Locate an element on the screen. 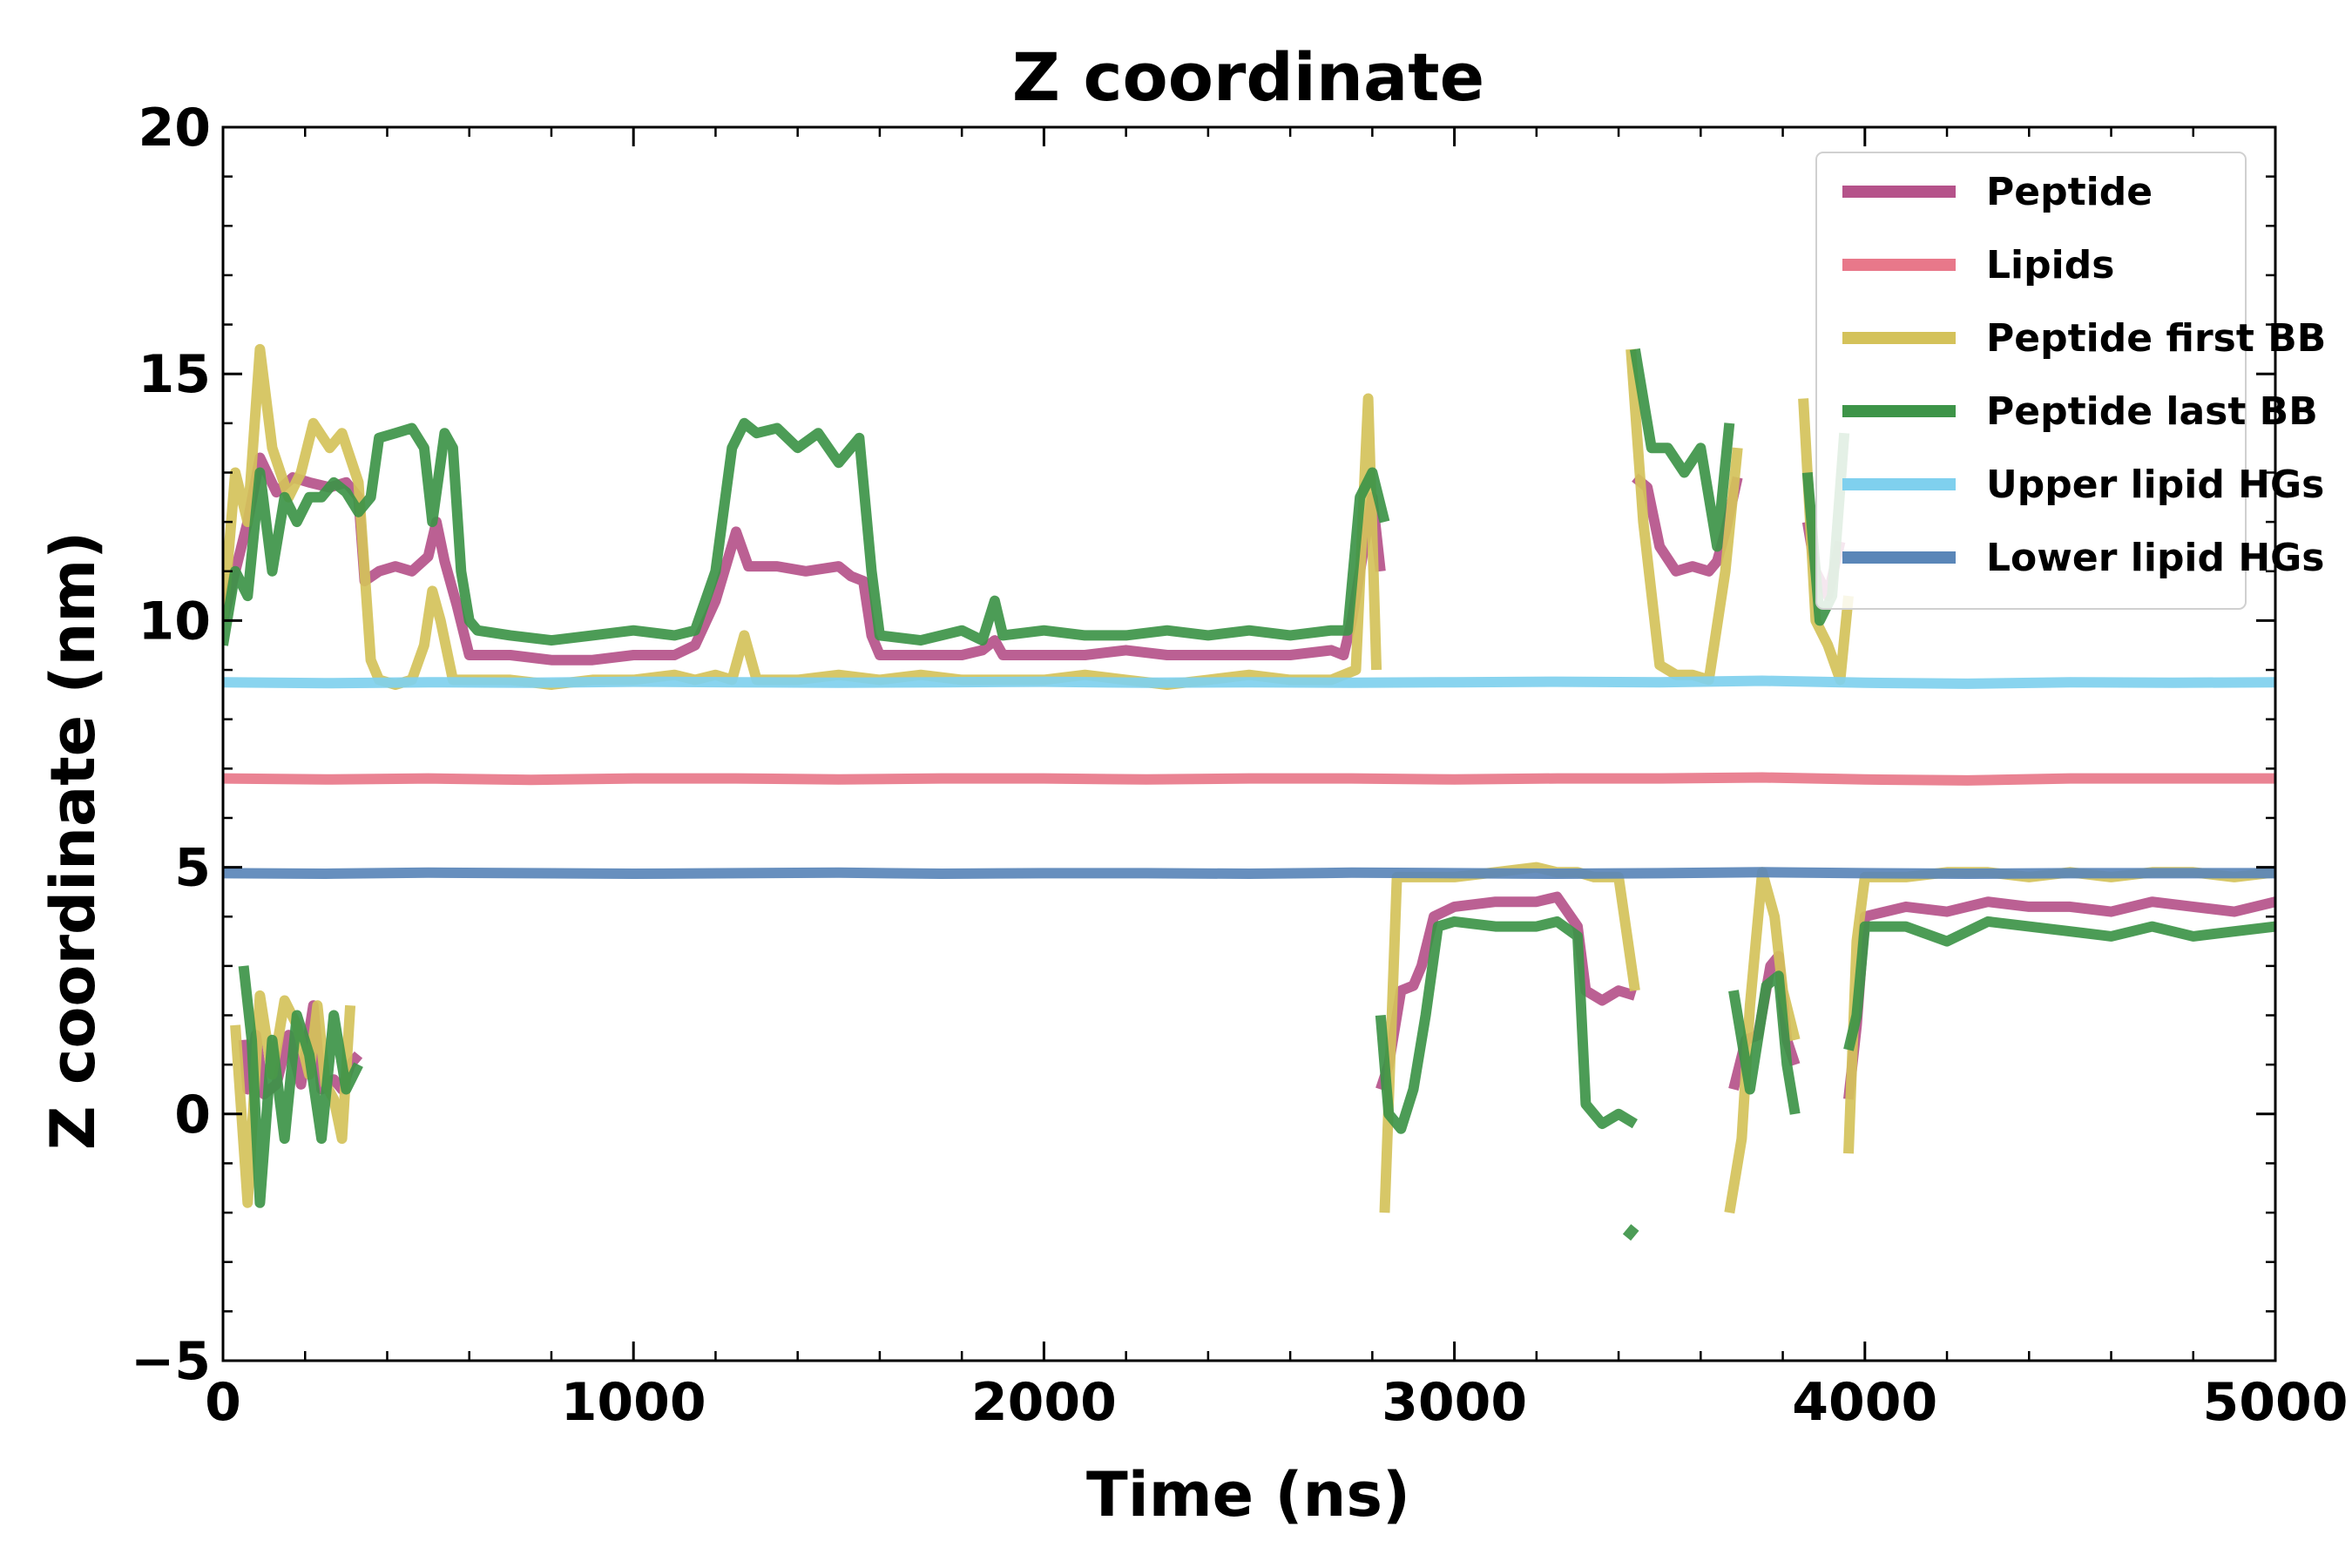 The height and width of the screenshot is (1568, 2352). legend-label: Lipids is located at coordinates (2050, 265).